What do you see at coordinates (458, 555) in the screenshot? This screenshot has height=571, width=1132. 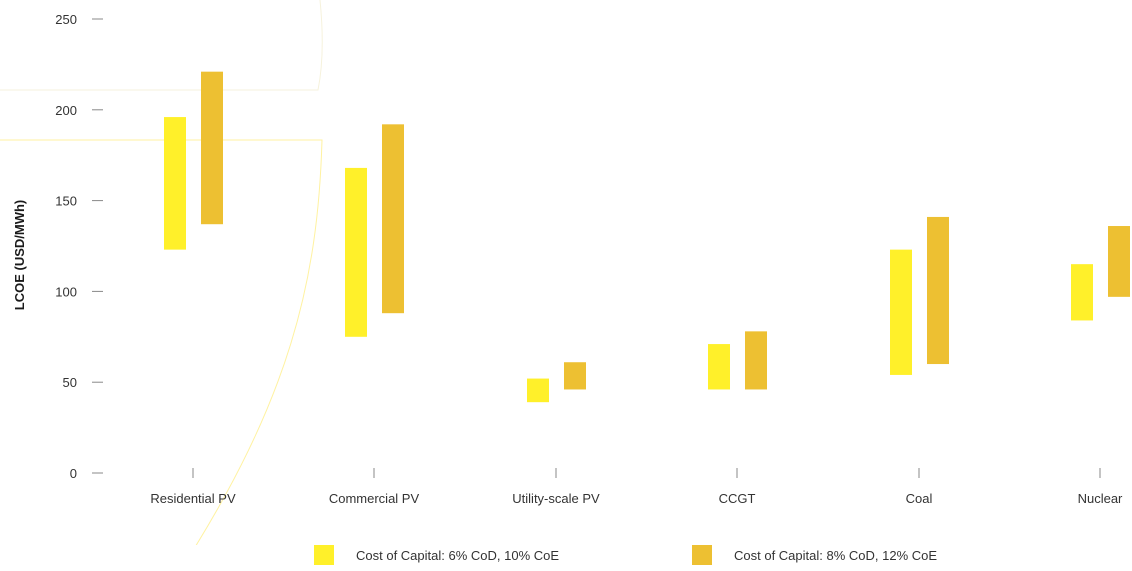 I see `legend-label-series-1: Cost of Capital: 6% CoD, 10% CoE` at bounding box center [458, 555].